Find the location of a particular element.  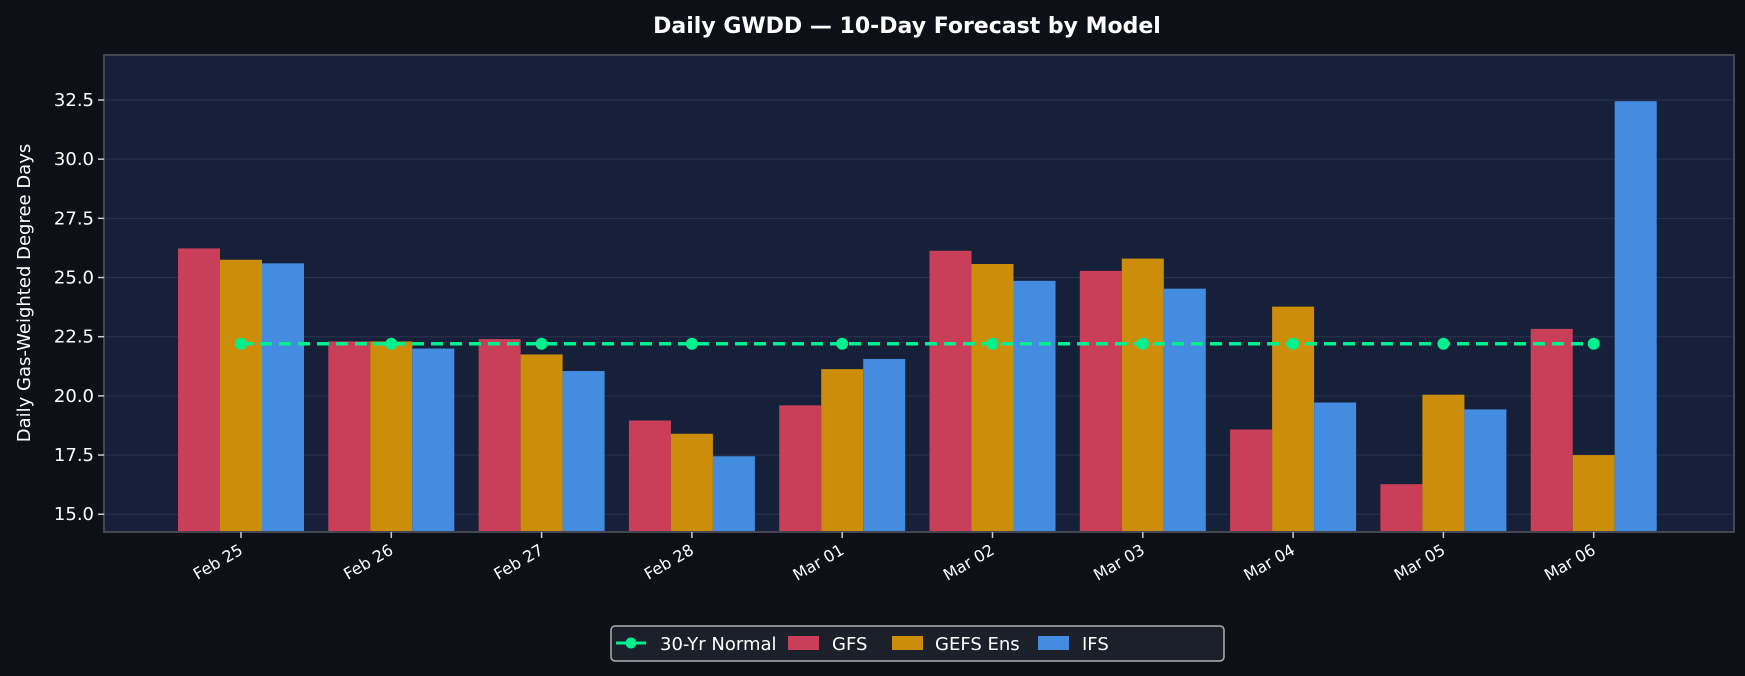

x-tick-label: Mar 03 is located at coordinates (1119, 562).